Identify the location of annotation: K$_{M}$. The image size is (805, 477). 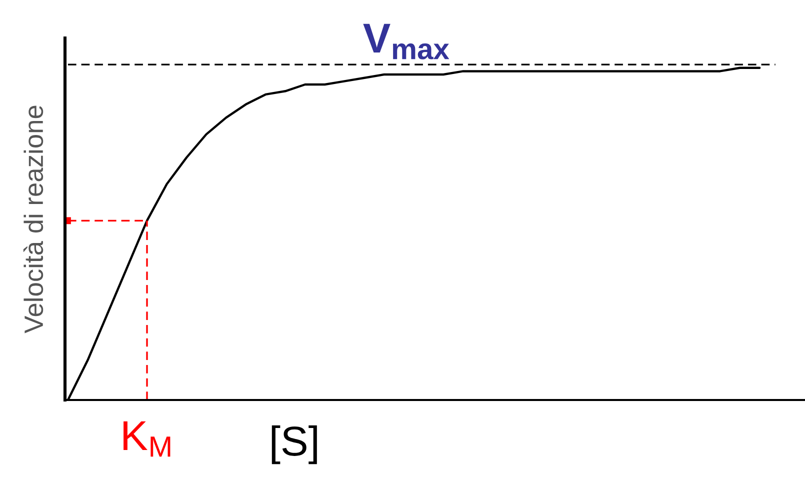
(147, 439).